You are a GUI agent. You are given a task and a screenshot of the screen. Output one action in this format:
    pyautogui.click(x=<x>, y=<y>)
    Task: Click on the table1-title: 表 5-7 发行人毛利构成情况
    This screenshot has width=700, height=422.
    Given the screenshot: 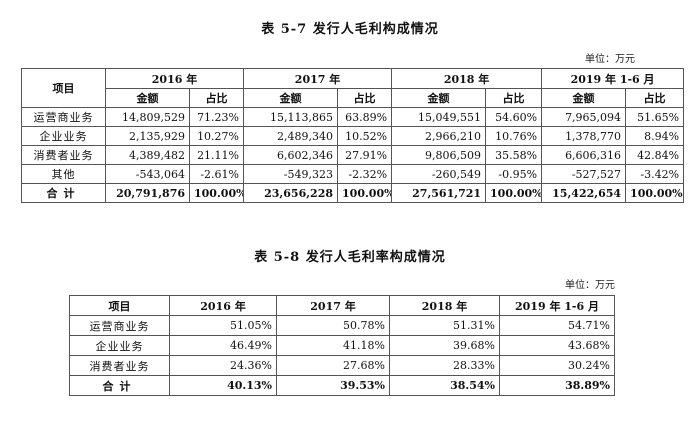 What is the action you would take?
    pyautogui.click(x=350, y=29)
    